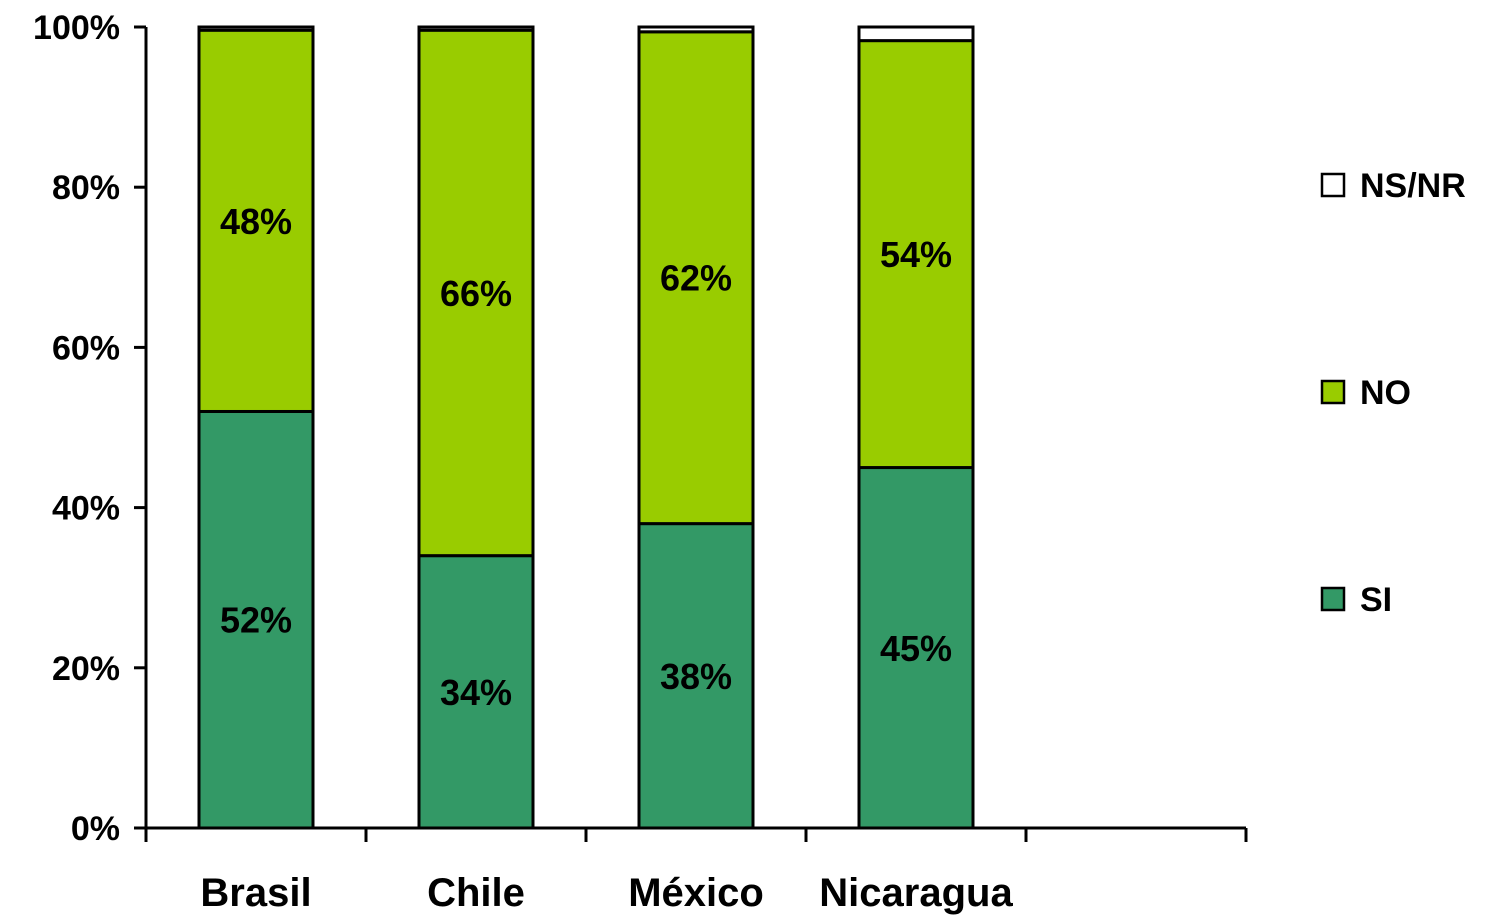  What do you see at coordinates (916, 893) in the screenshot?
I see `x-tick-label-nicaragua: Nicaragua` at bounding box center [916, 893].